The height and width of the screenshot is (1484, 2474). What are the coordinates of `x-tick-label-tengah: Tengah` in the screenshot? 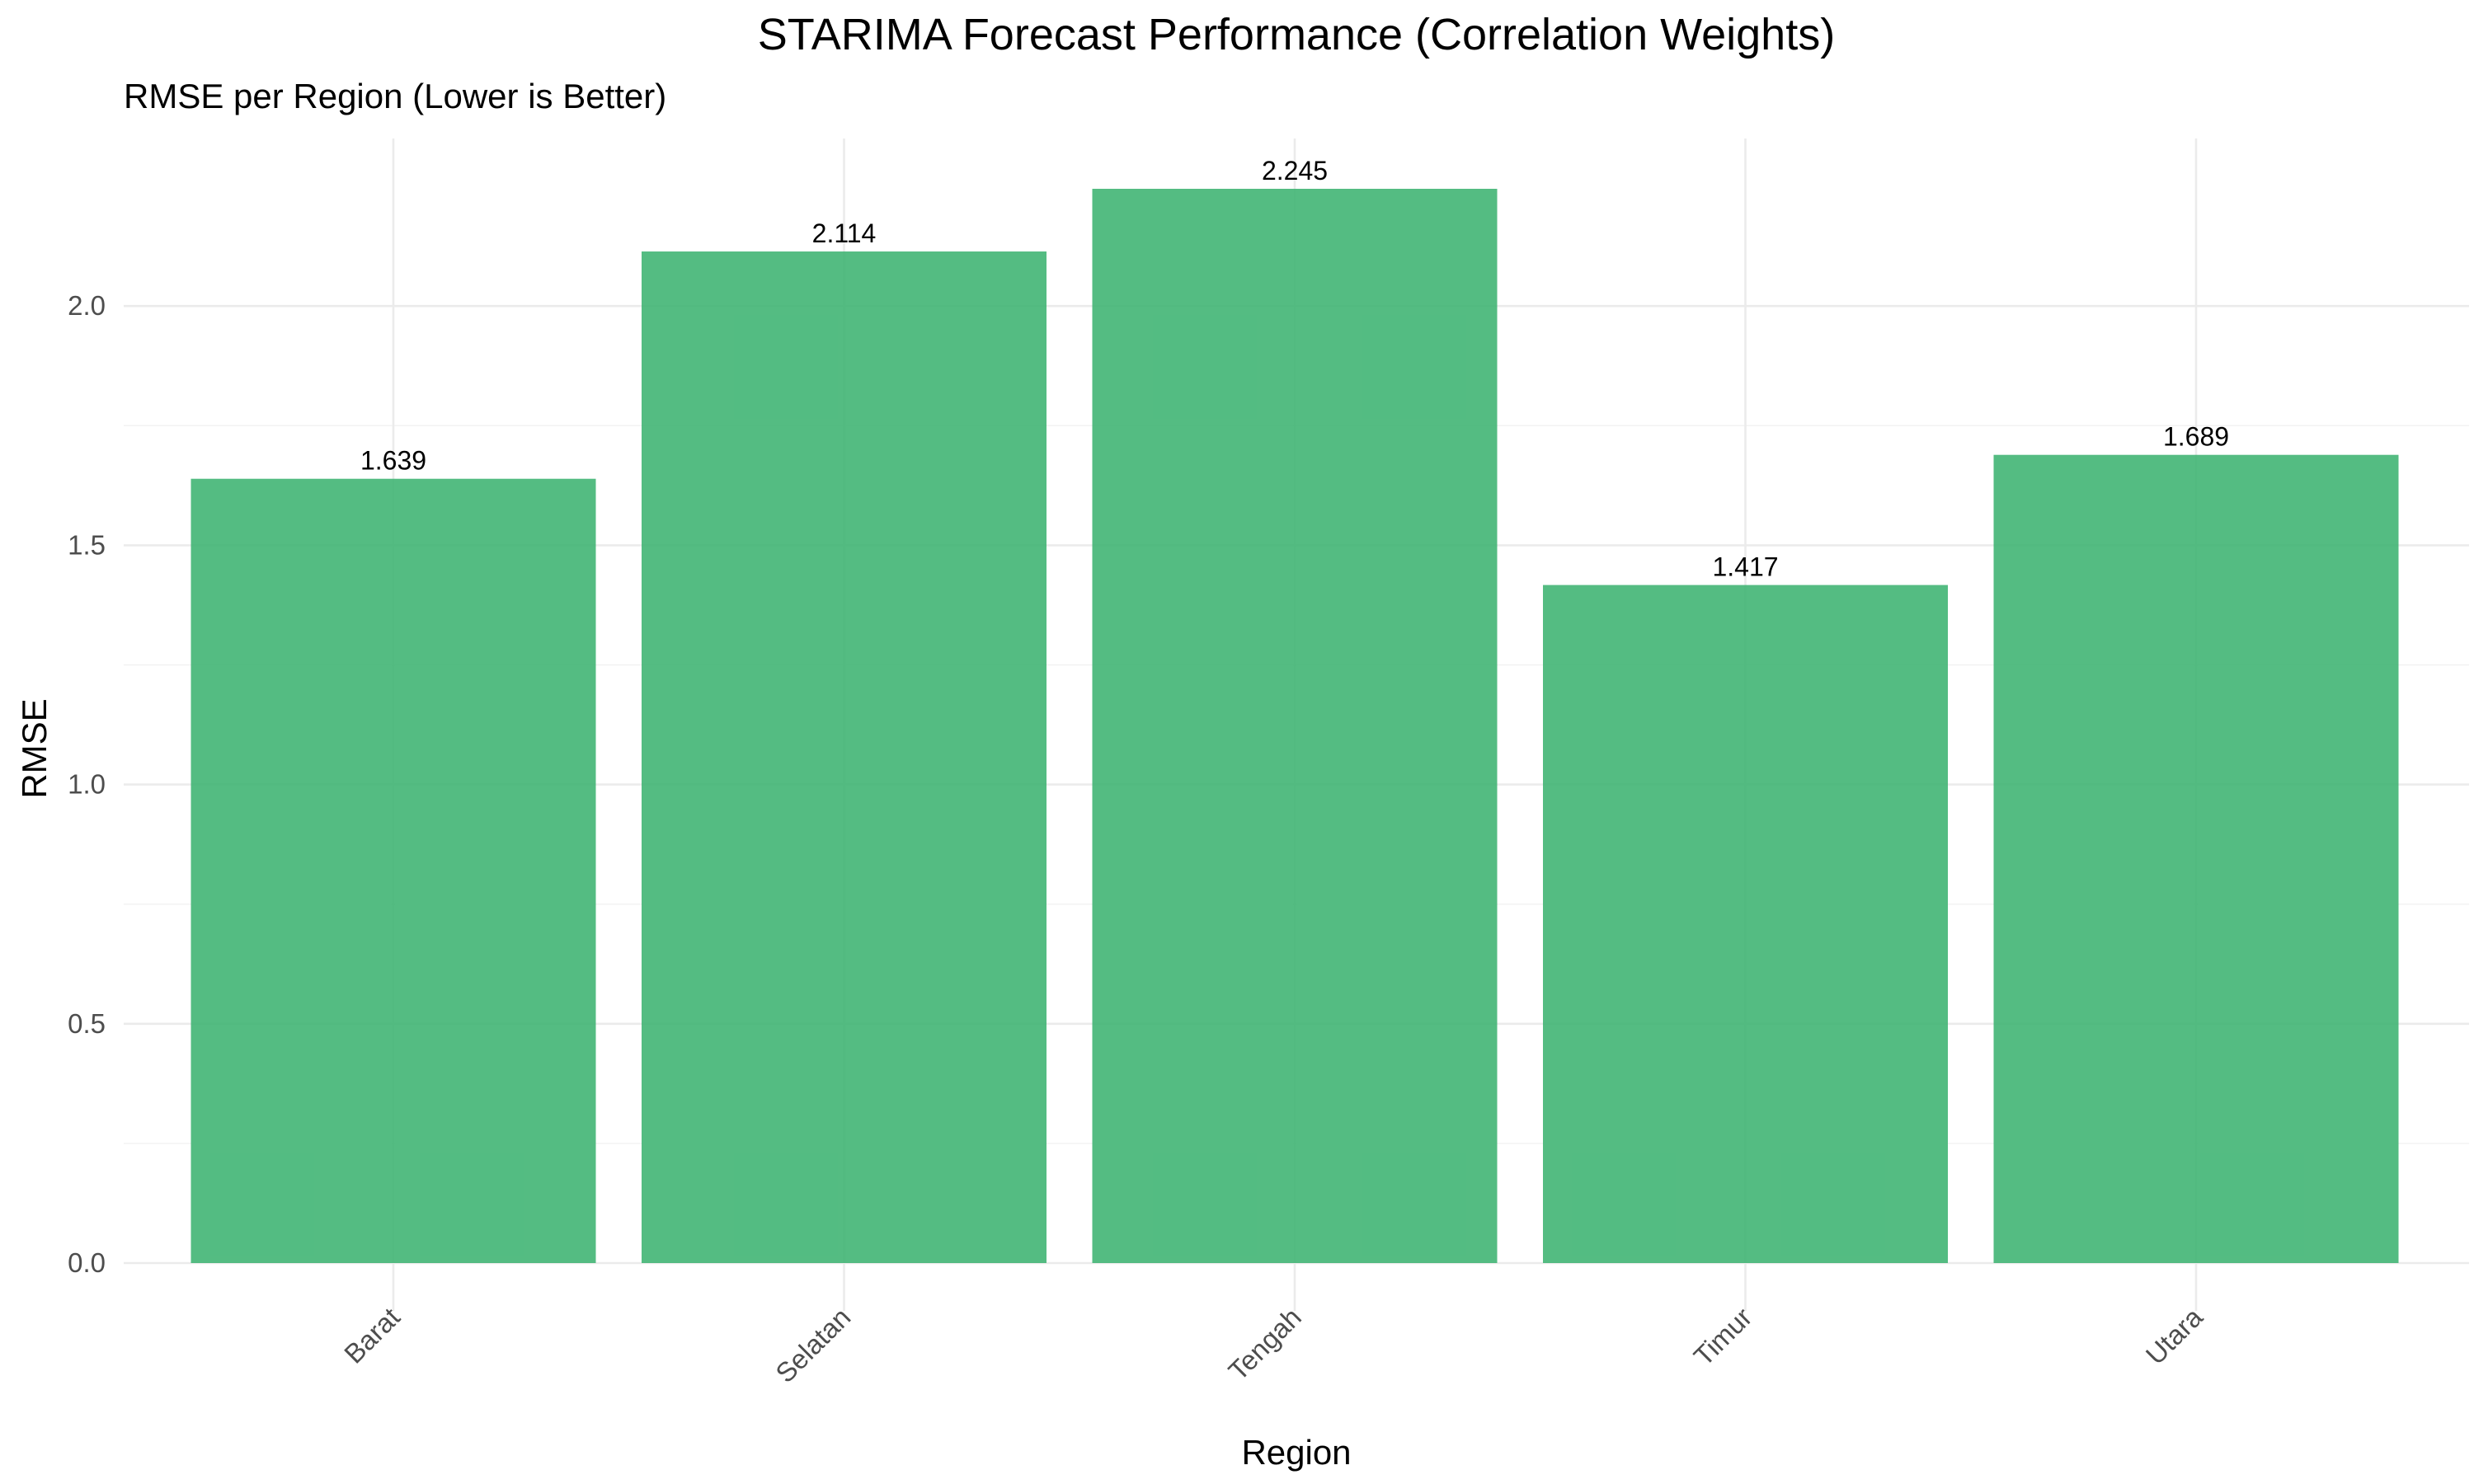 It's located at (1264, 1344).